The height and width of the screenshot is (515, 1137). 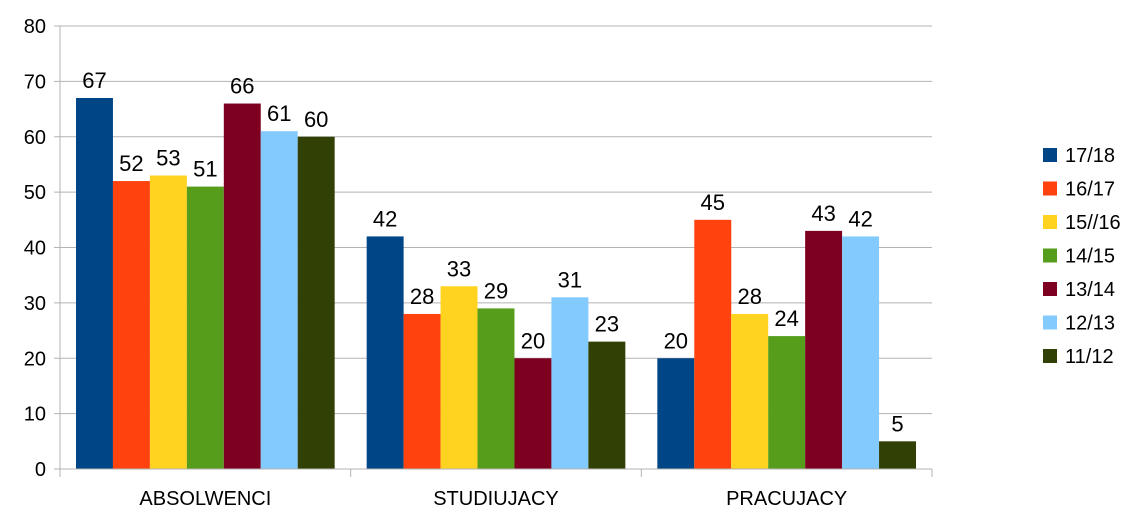 What do you see at coordinates (897, 423) in the screenshot?
I see `data-label: 5` at bounding box center [897, 423].